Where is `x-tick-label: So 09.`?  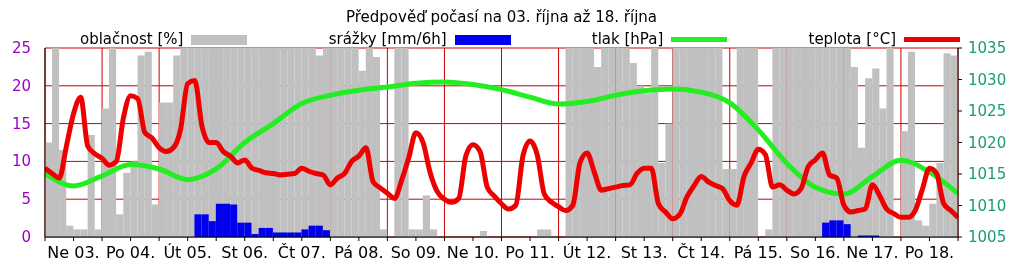 x-tick-label: So 09. is located at coordinates (416, 252).